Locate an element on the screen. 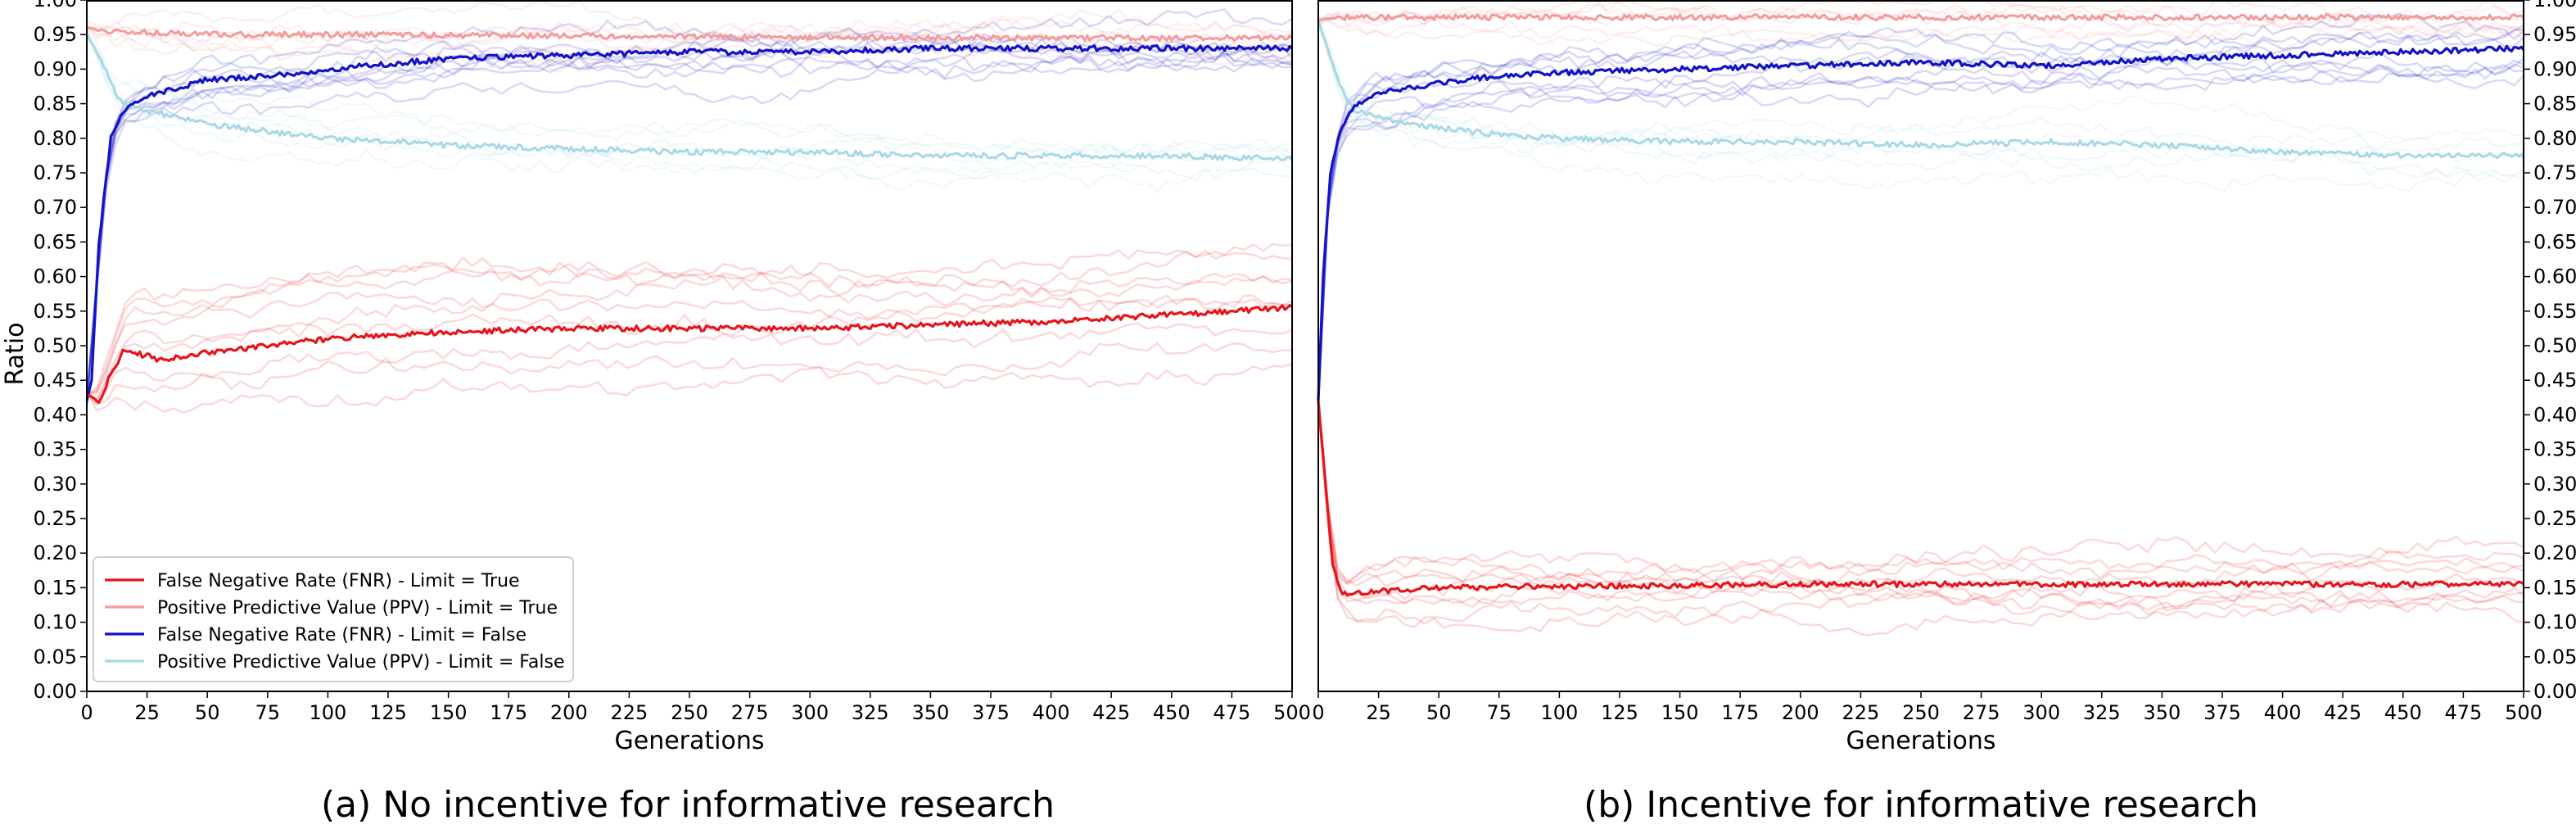 The height and width of the screenshot is (829, 2576). y-tick-label: 0.55 is located at coordinates (55, 311).